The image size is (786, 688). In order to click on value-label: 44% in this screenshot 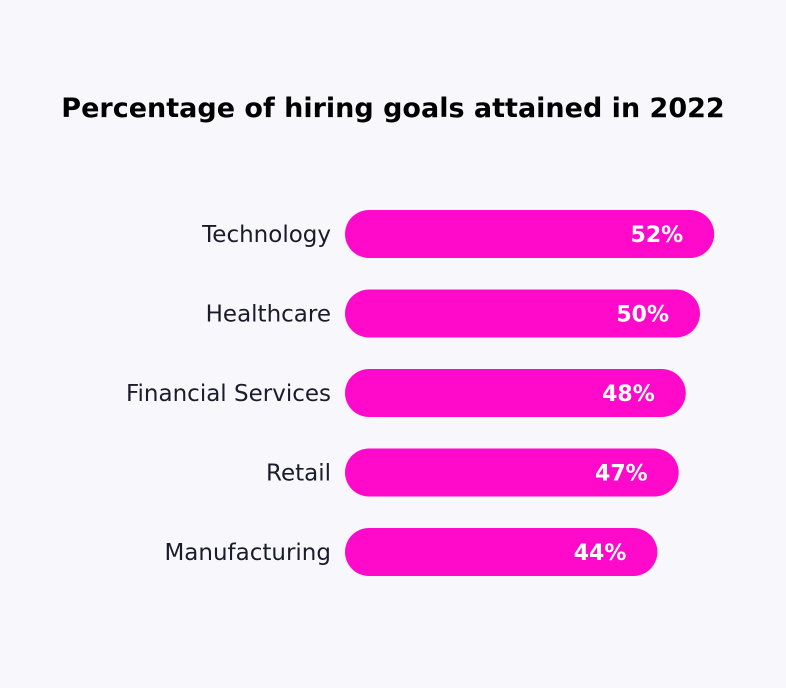, I will do `click(600, 553)`.